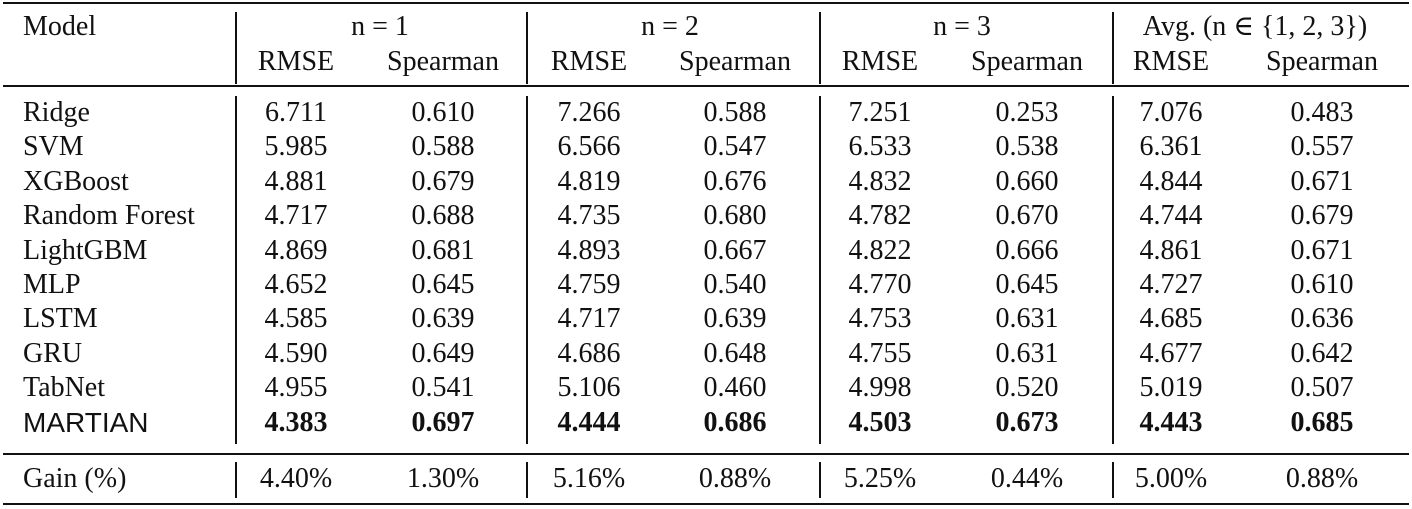  Describe the element at coordinates (706, 86) in the screenshot. I see `header-rule` at that location.